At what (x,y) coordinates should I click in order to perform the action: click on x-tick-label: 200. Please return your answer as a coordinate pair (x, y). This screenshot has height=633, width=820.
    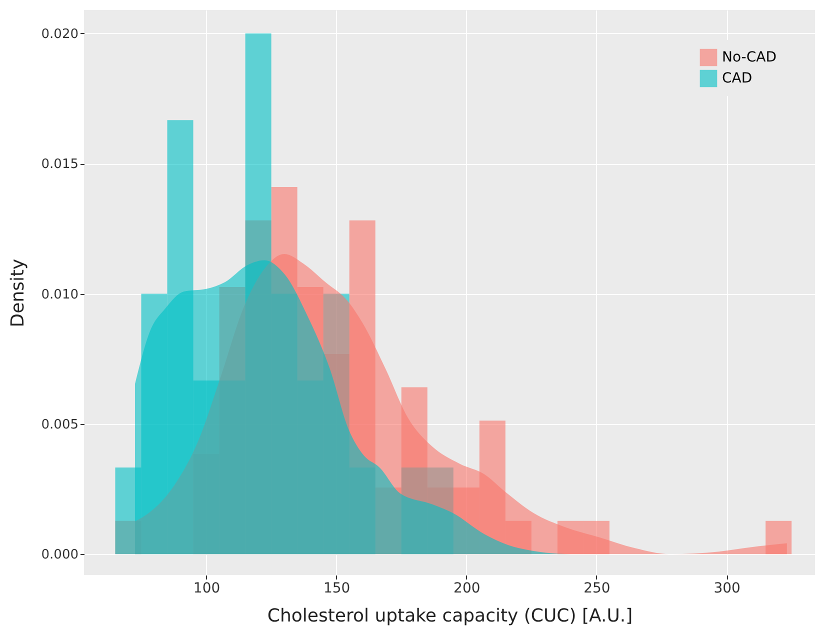
    Looking at the image, I should click on (467, 588).